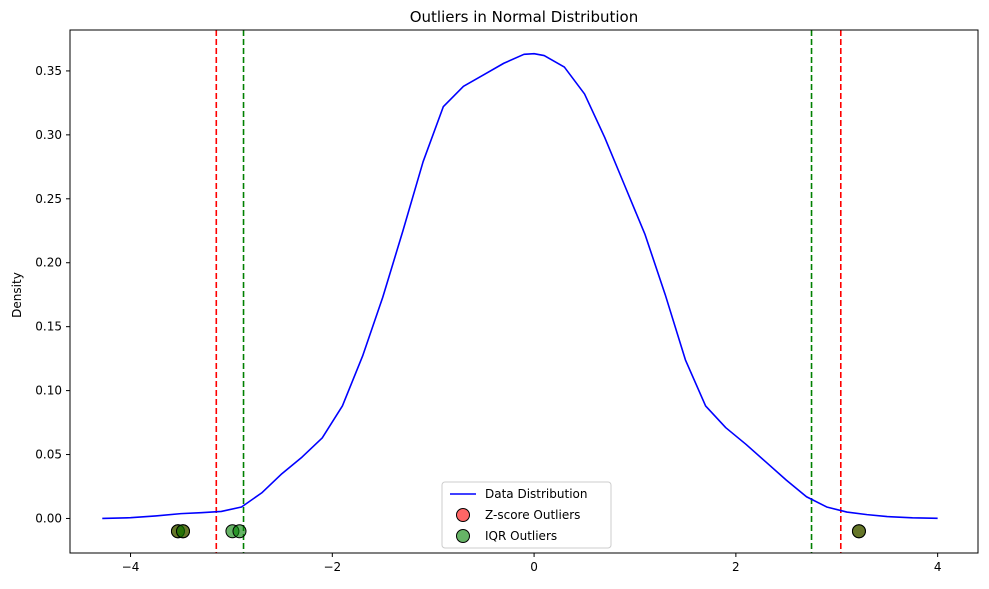 The image size is (989, 589). What do you see at coordinates (17, 295) in the screenshot?
I see `y-axis-label: Density` at bounding box center [17, 295].